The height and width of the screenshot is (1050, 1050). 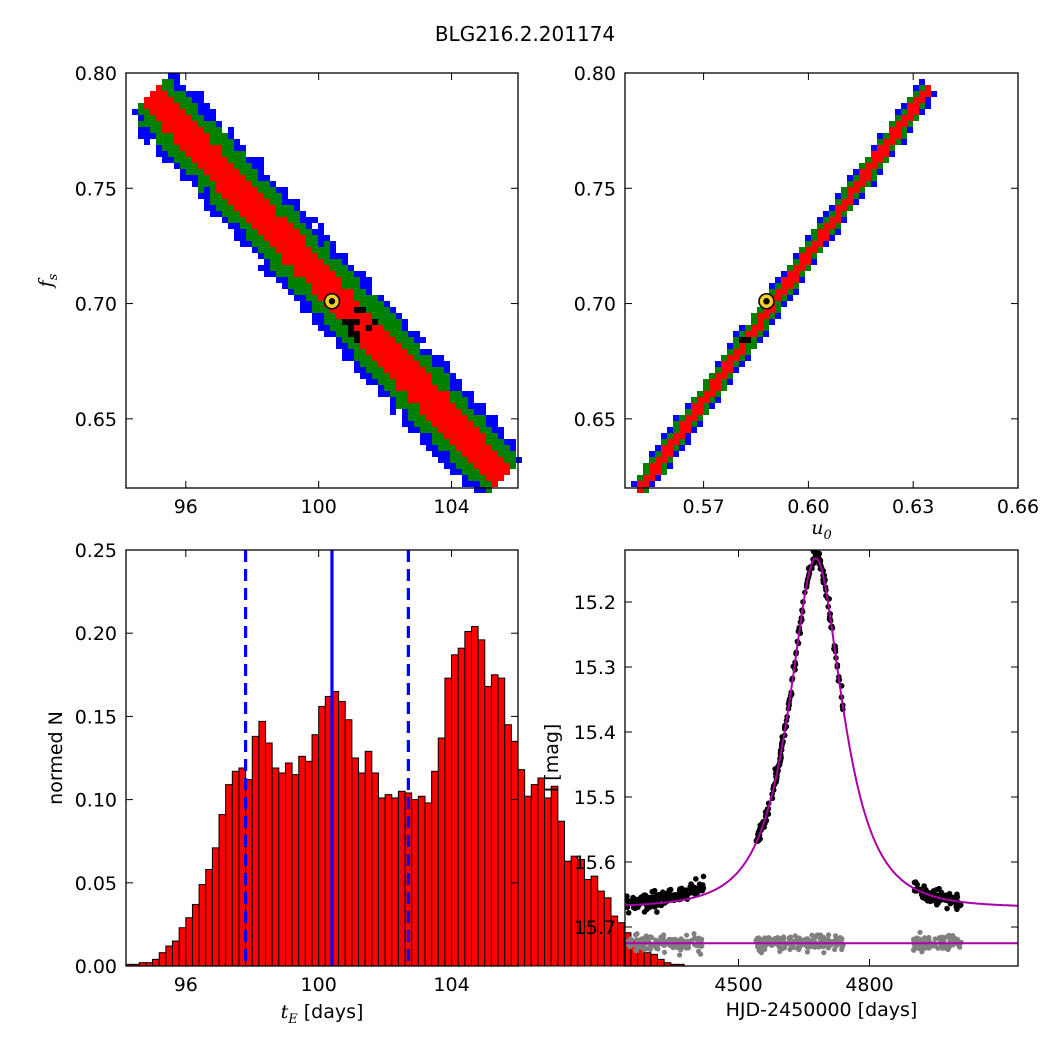 What do you see at coordinates (96, 967) in the screenshot?
I see `y-tick-label: 0.00` at bounding box center [96, 967].